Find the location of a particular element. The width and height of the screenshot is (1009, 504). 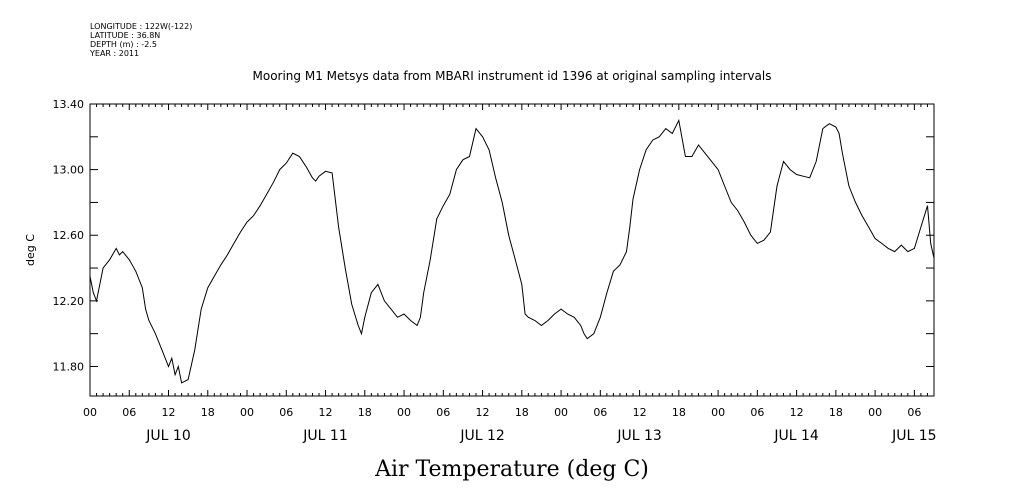

y-tick-label: 13.40 is located at coordinates (69, 104).